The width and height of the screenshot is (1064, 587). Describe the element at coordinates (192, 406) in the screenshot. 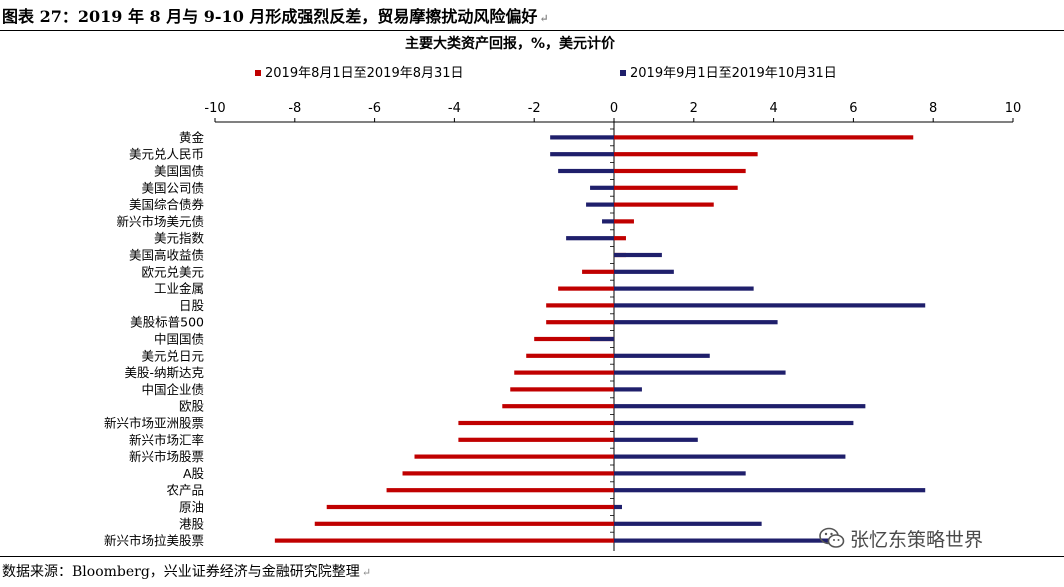

I see `category-label: 欧股` at that location.